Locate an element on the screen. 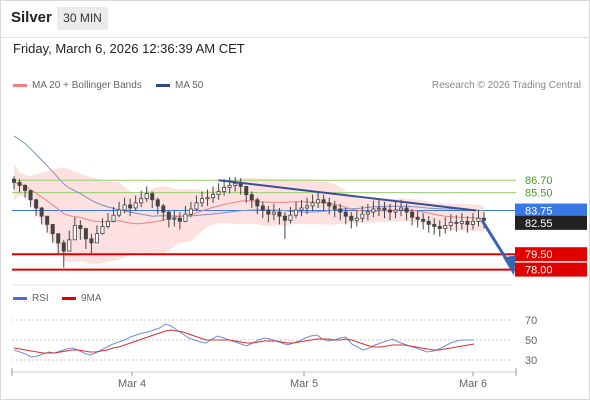 This screenshot has width=590, height=400. x-tick-label: Mar 6 is located at coordinates (473, 384).